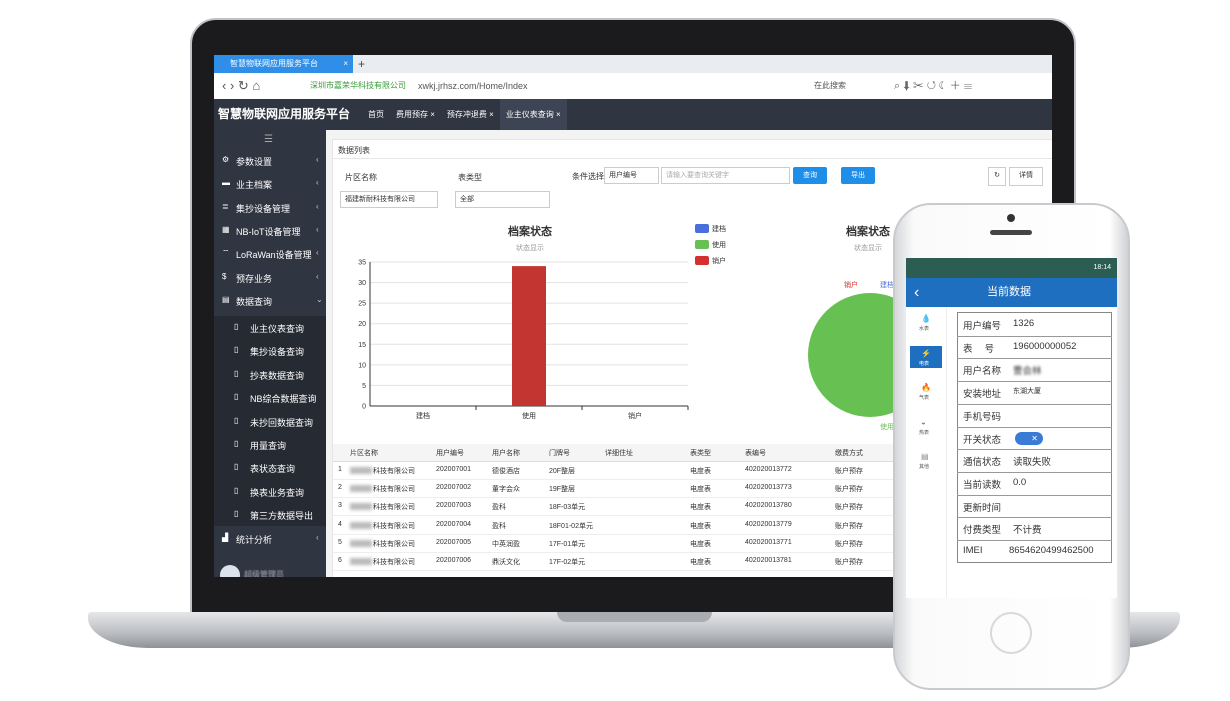 Image resolution: width=1230 pixels, height=701 pixels. Describe the element at coordinates (926, 353) in the screenshot. I see `rail-icon: ⚡` at that location.